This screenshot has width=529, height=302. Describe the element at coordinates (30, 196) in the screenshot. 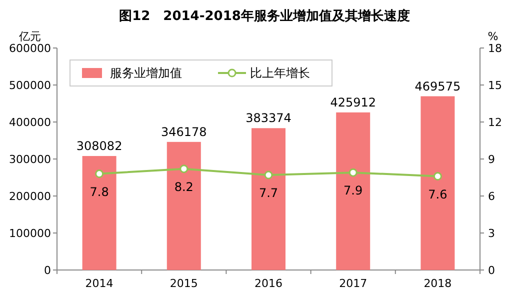

I see `y-tick-label: 200000` at that location.